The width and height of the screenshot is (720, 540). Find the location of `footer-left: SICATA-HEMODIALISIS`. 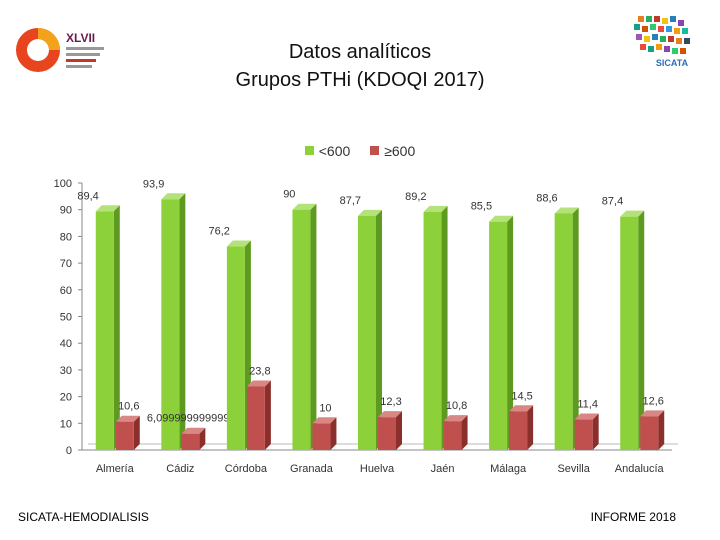

footer-left: SICATA-HEMODIALISIS is located at coordinates (83, 517).